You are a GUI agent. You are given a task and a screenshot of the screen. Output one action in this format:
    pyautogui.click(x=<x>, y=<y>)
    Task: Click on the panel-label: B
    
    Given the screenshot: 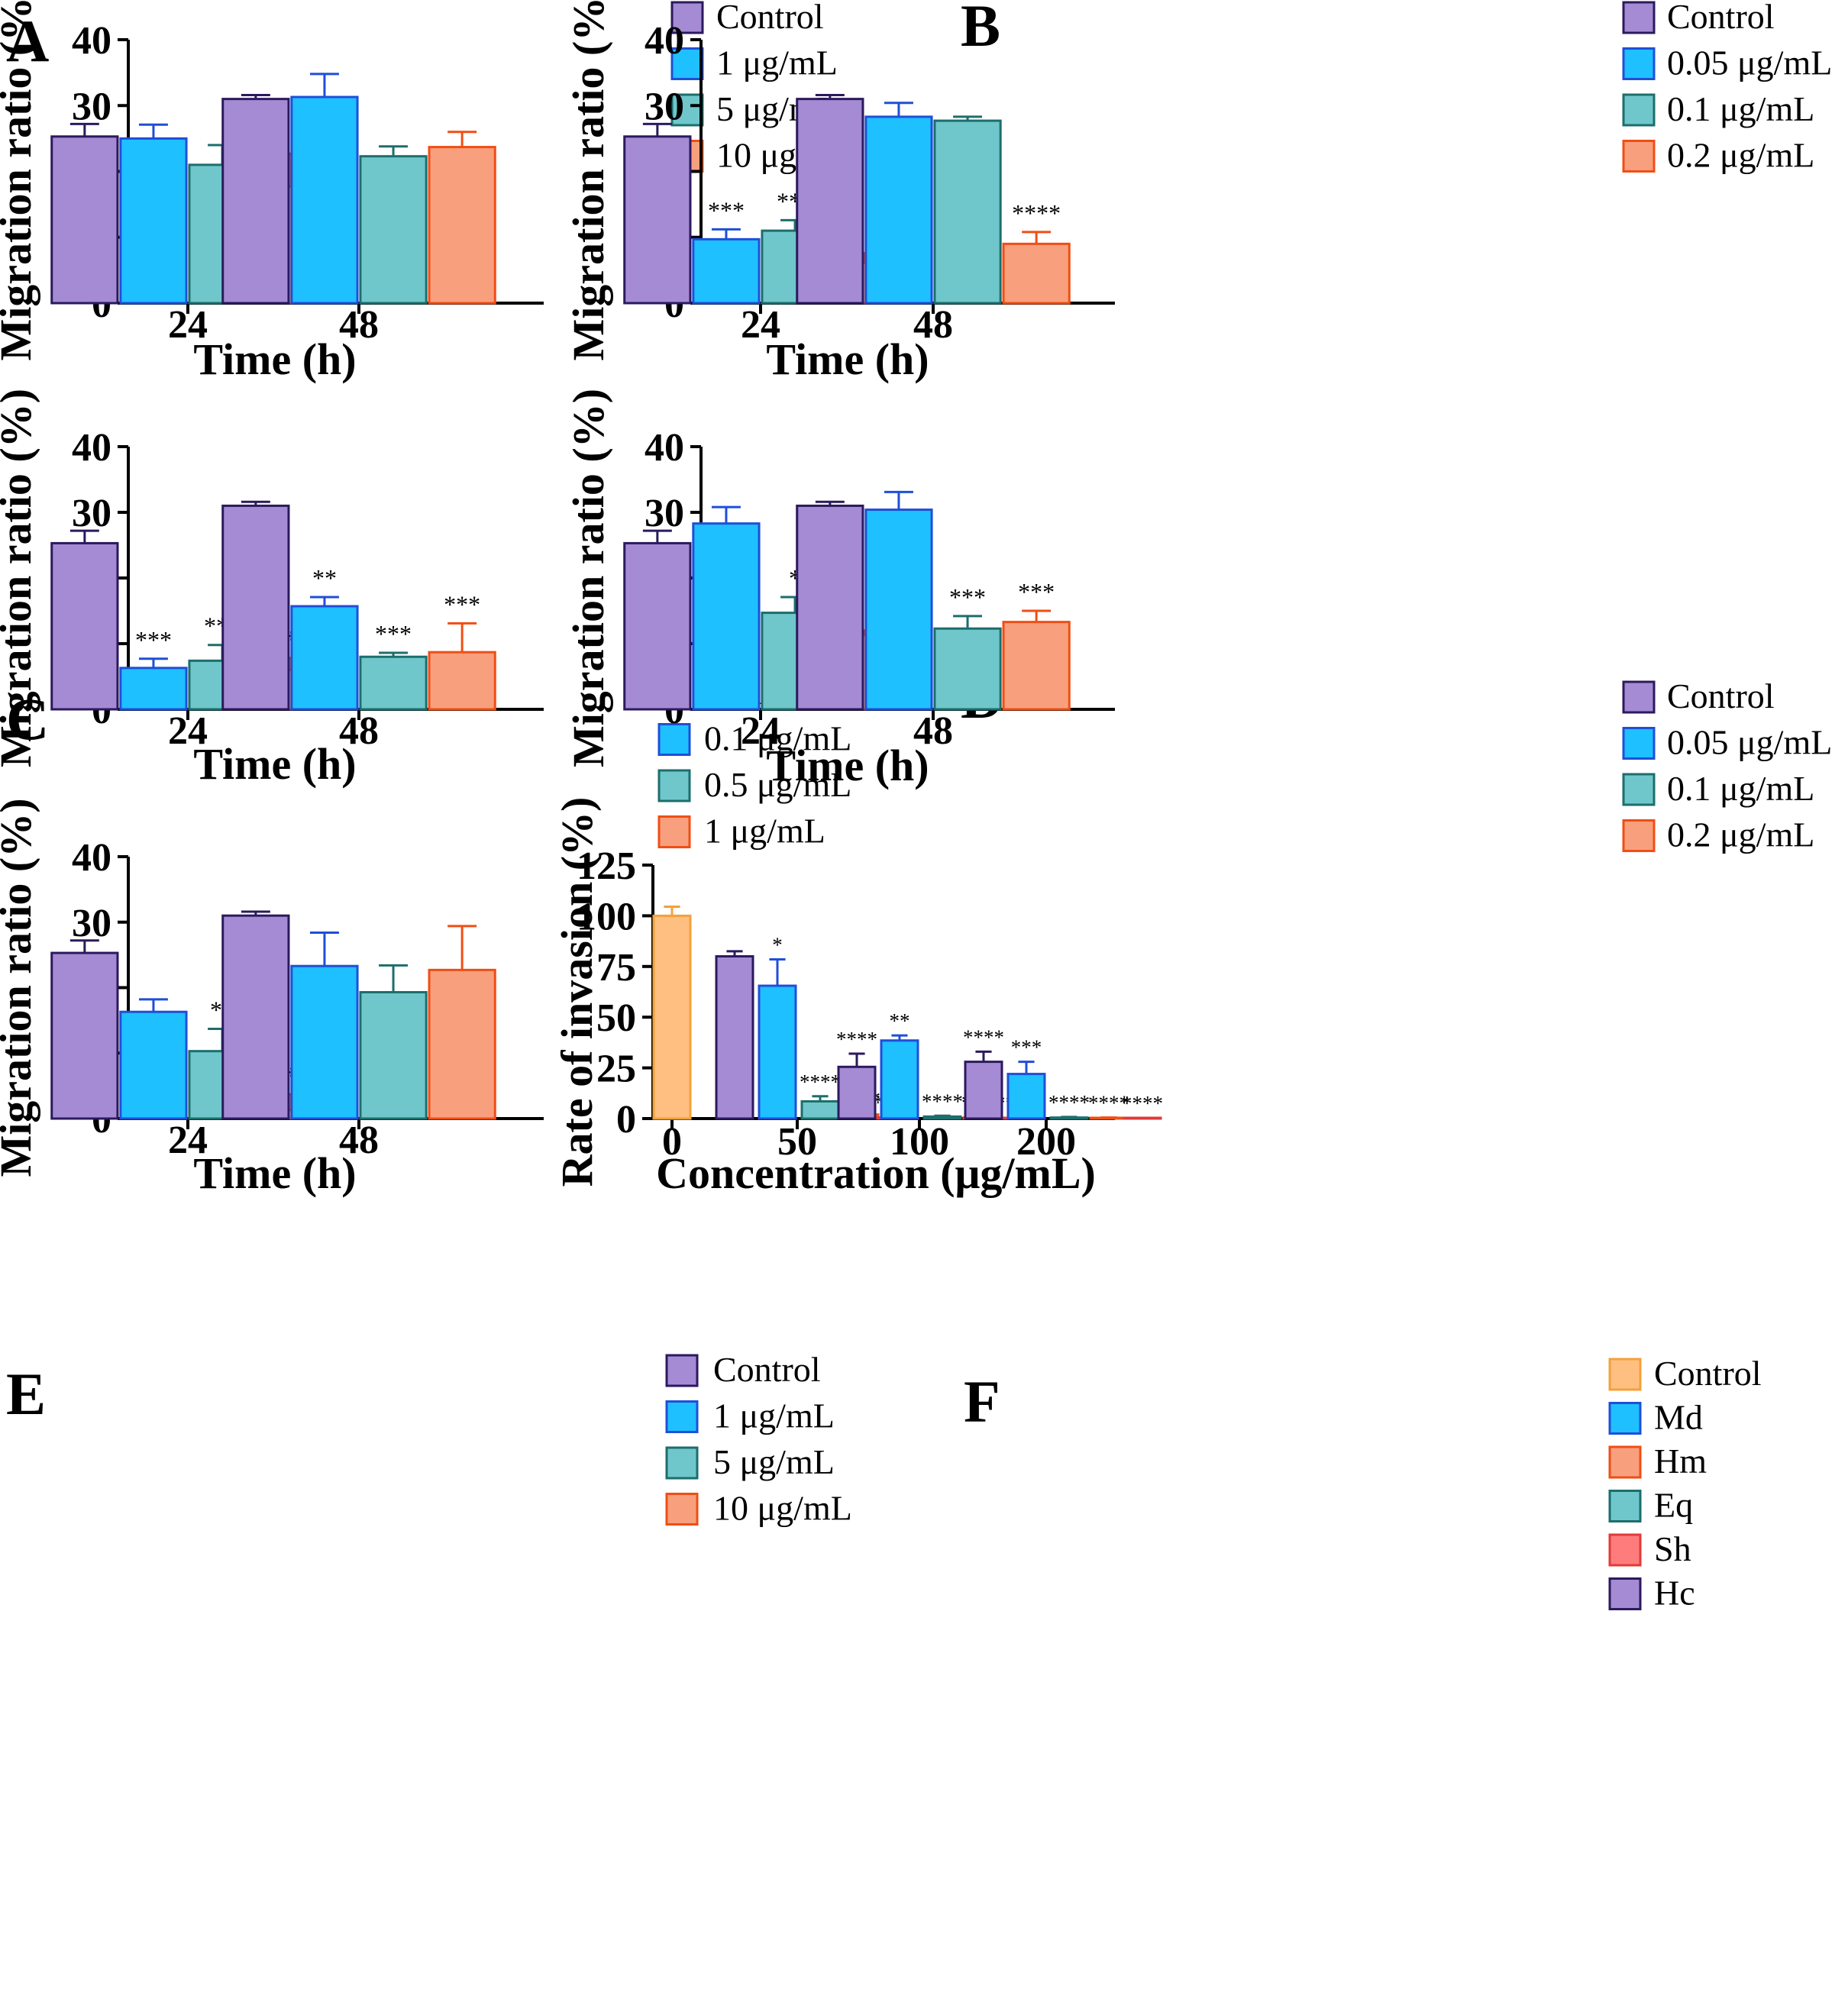 What is the action you would take?
    pyautogui.click(x=980, y=30)
    